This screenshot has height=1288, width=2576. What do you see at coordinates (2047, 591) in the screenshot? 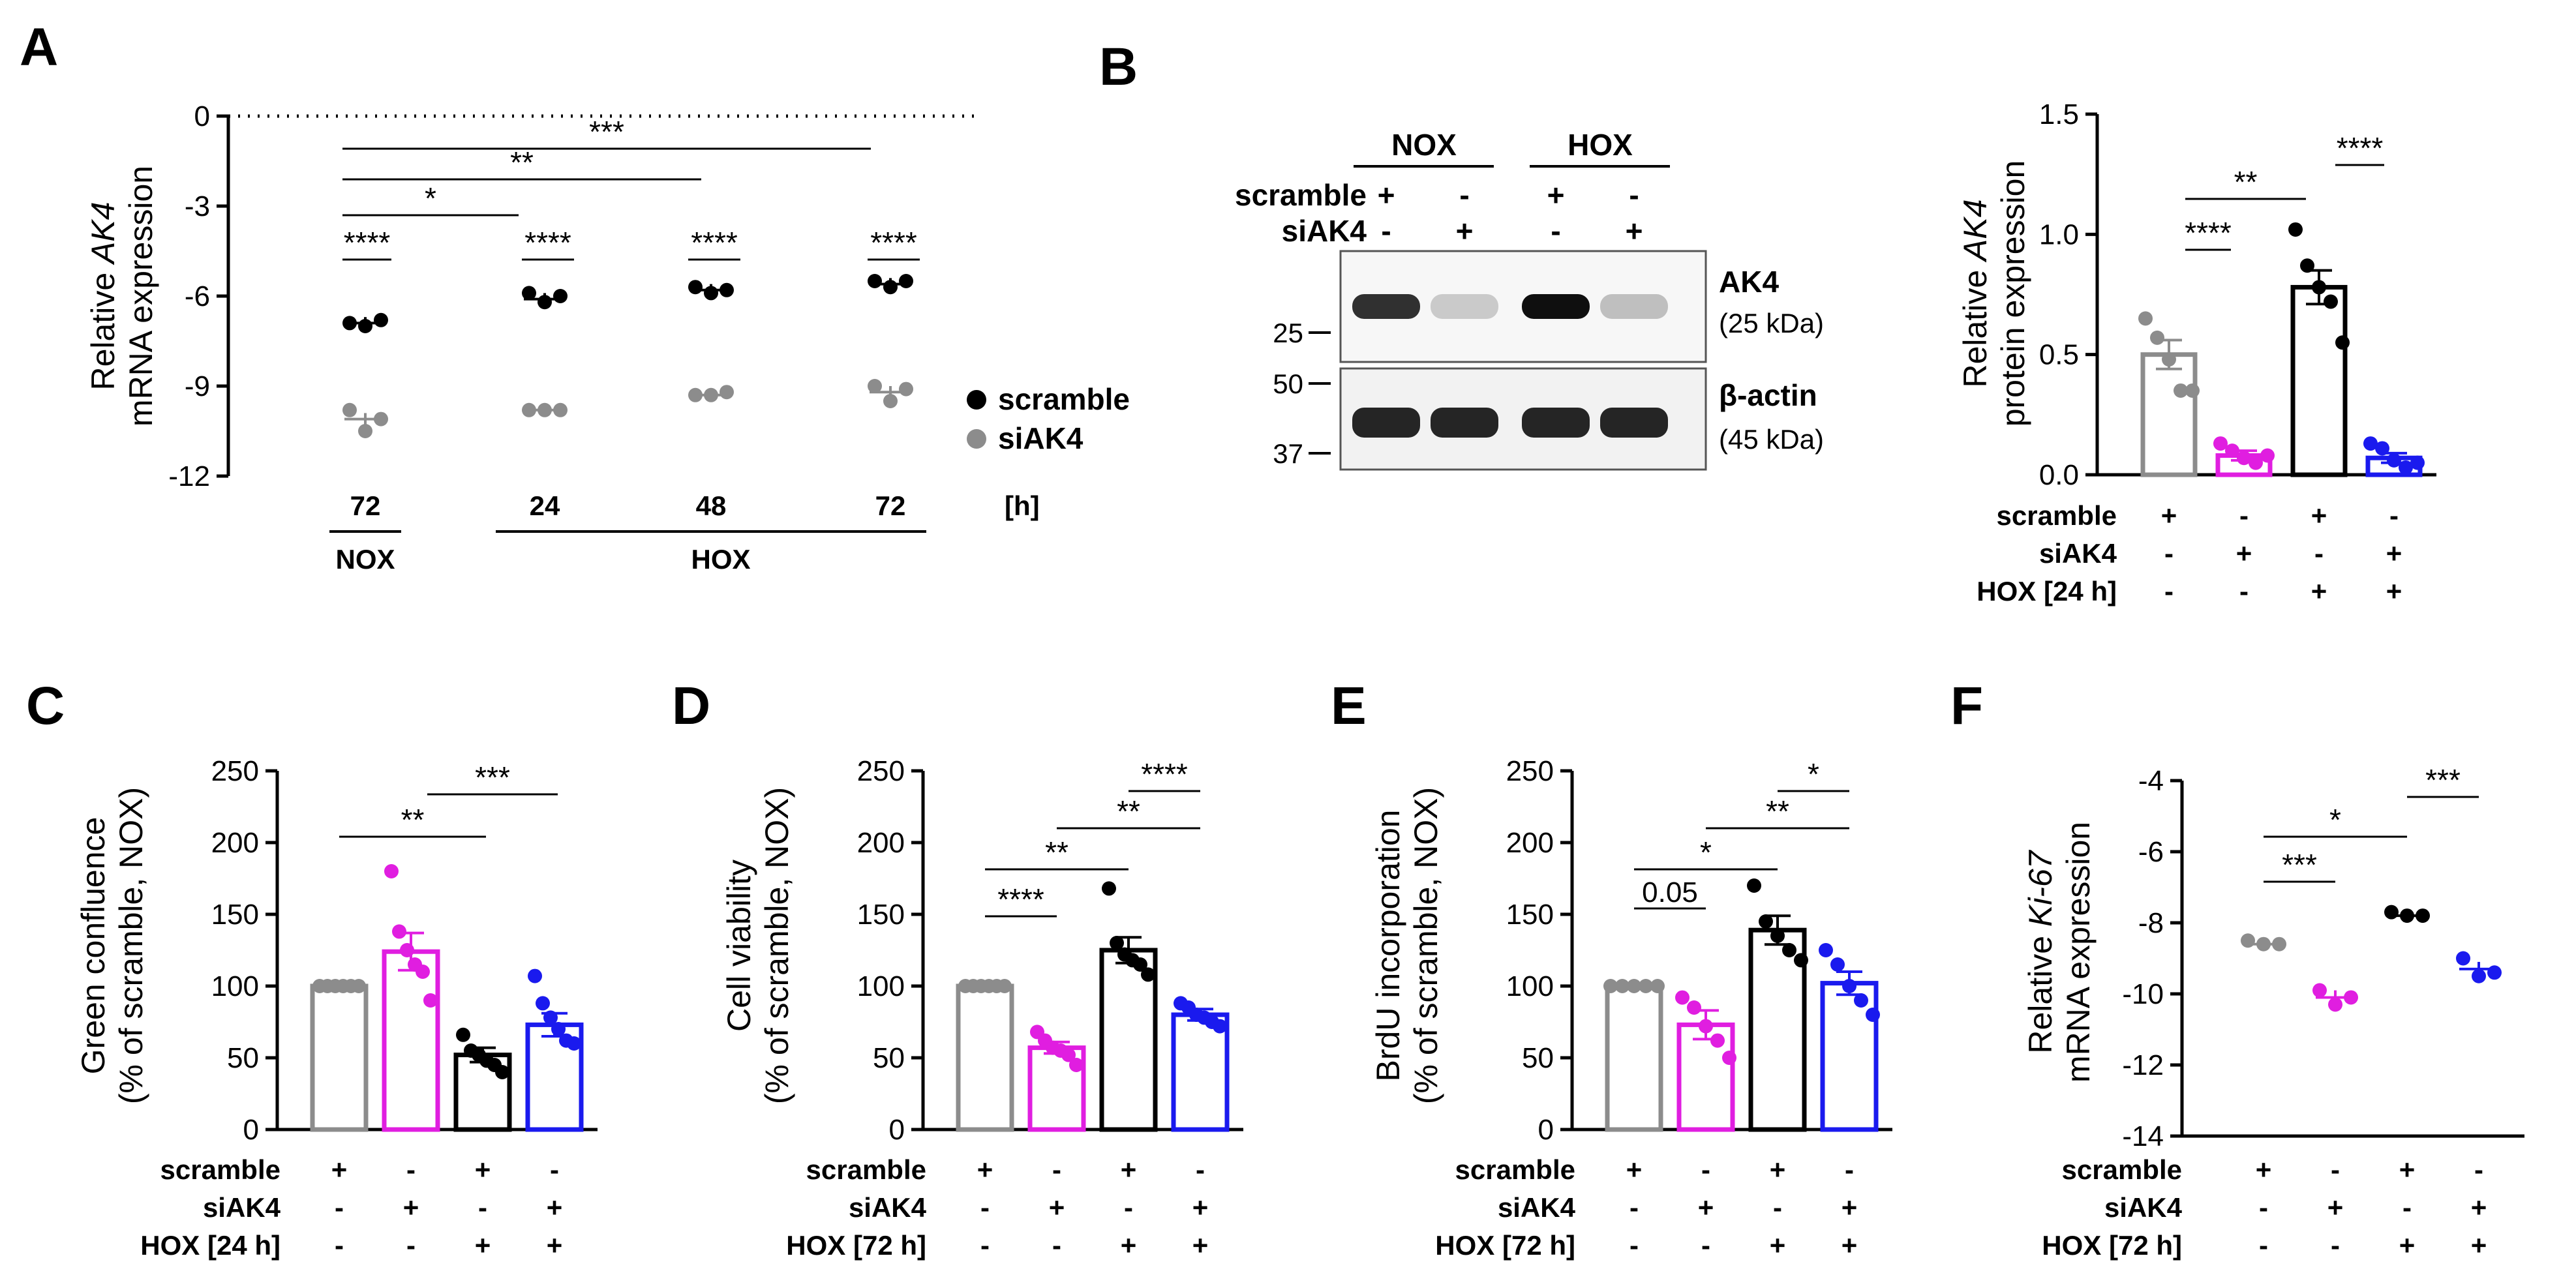
I see `condition-label: HOX [24 h]` at bounding box center [2047, 591].